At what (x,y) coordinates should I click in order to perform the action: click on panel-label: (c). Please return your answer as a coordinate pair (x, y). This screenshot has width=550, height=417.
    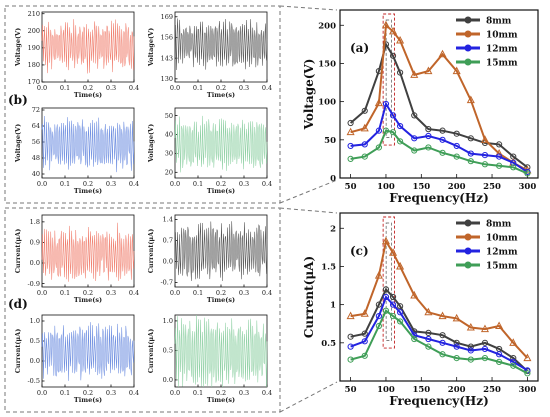
    Looking at the image, I should click on (359, 251).